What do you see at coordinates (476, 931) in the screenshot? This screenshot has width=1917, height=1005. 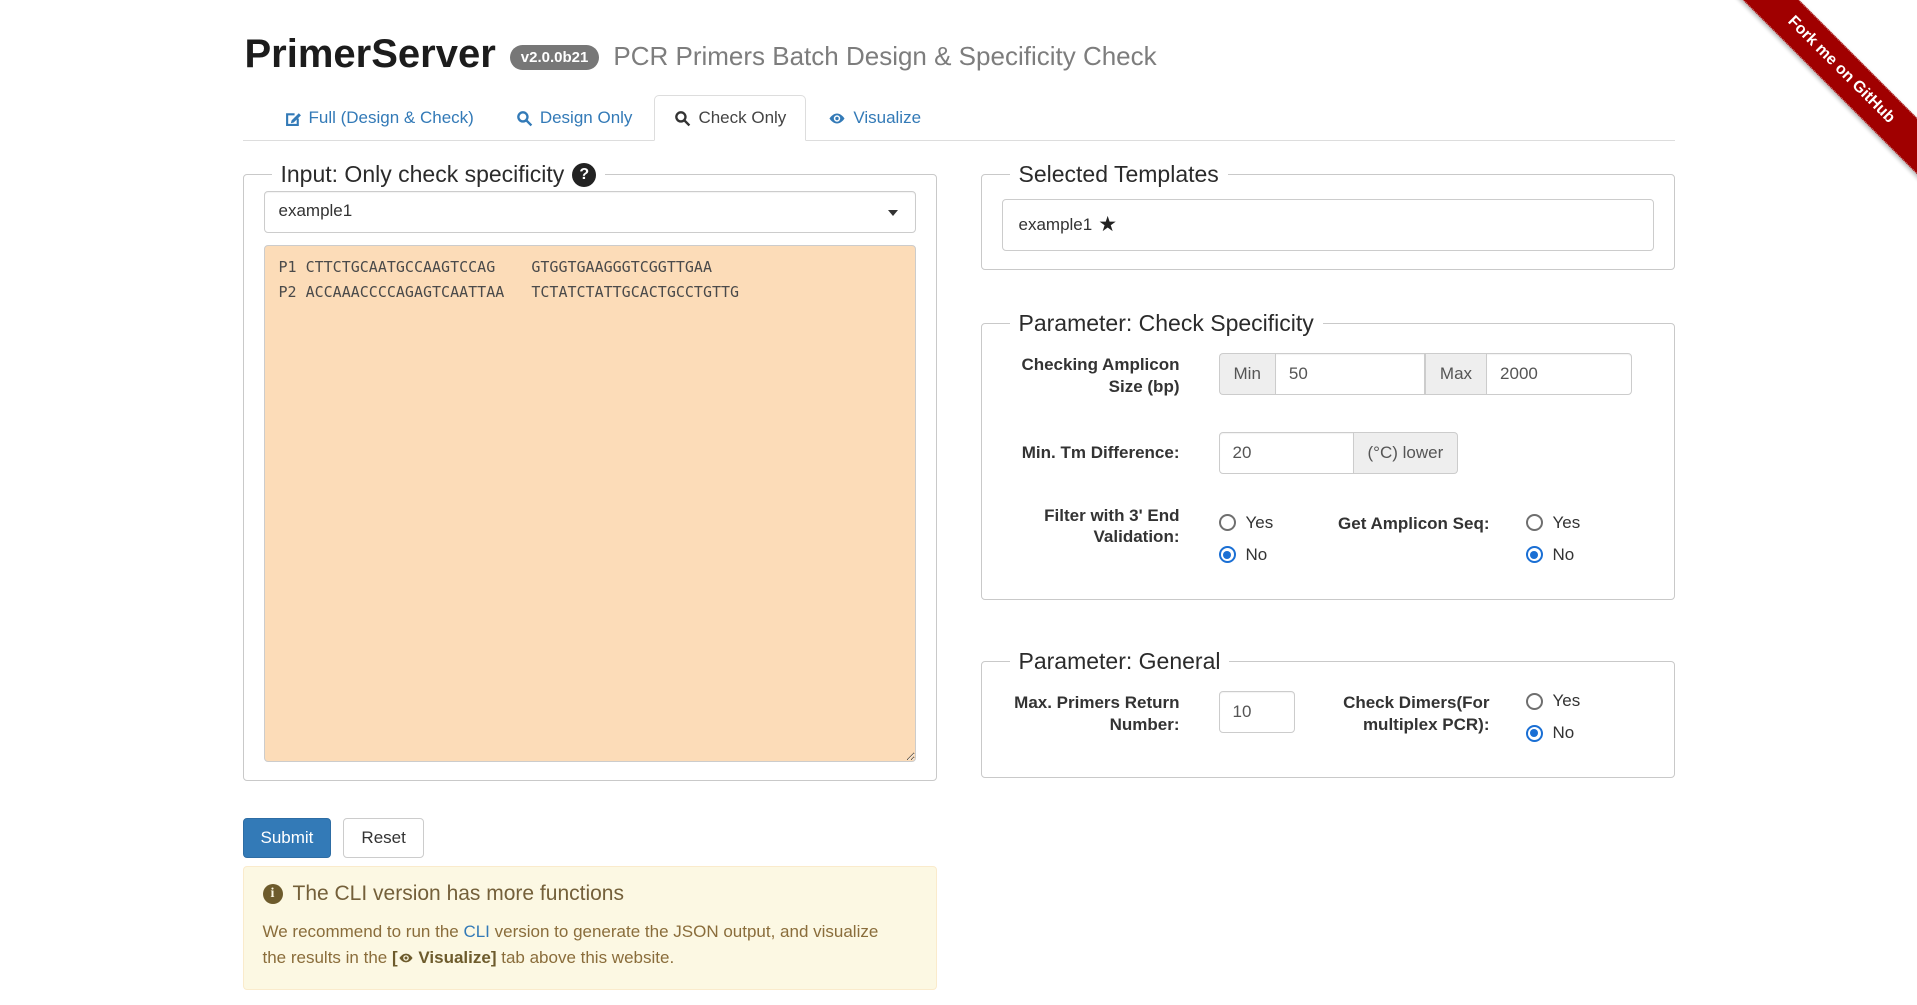 I see `cli-link: CLI` at bounding box center [476, 931].